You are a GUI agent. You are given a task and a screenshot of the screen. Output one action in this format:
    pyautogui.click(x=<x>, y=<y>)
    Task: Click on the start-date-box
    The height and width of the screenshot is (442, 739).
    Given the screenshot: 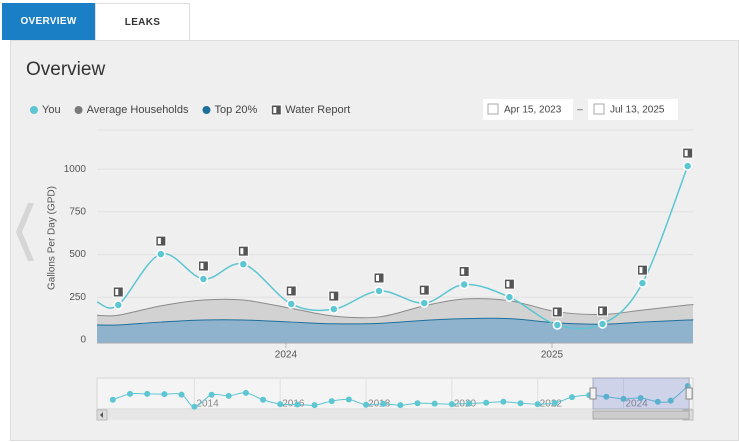 What is the action you would take?
    pyautogui.click(x=528, y=109)
    